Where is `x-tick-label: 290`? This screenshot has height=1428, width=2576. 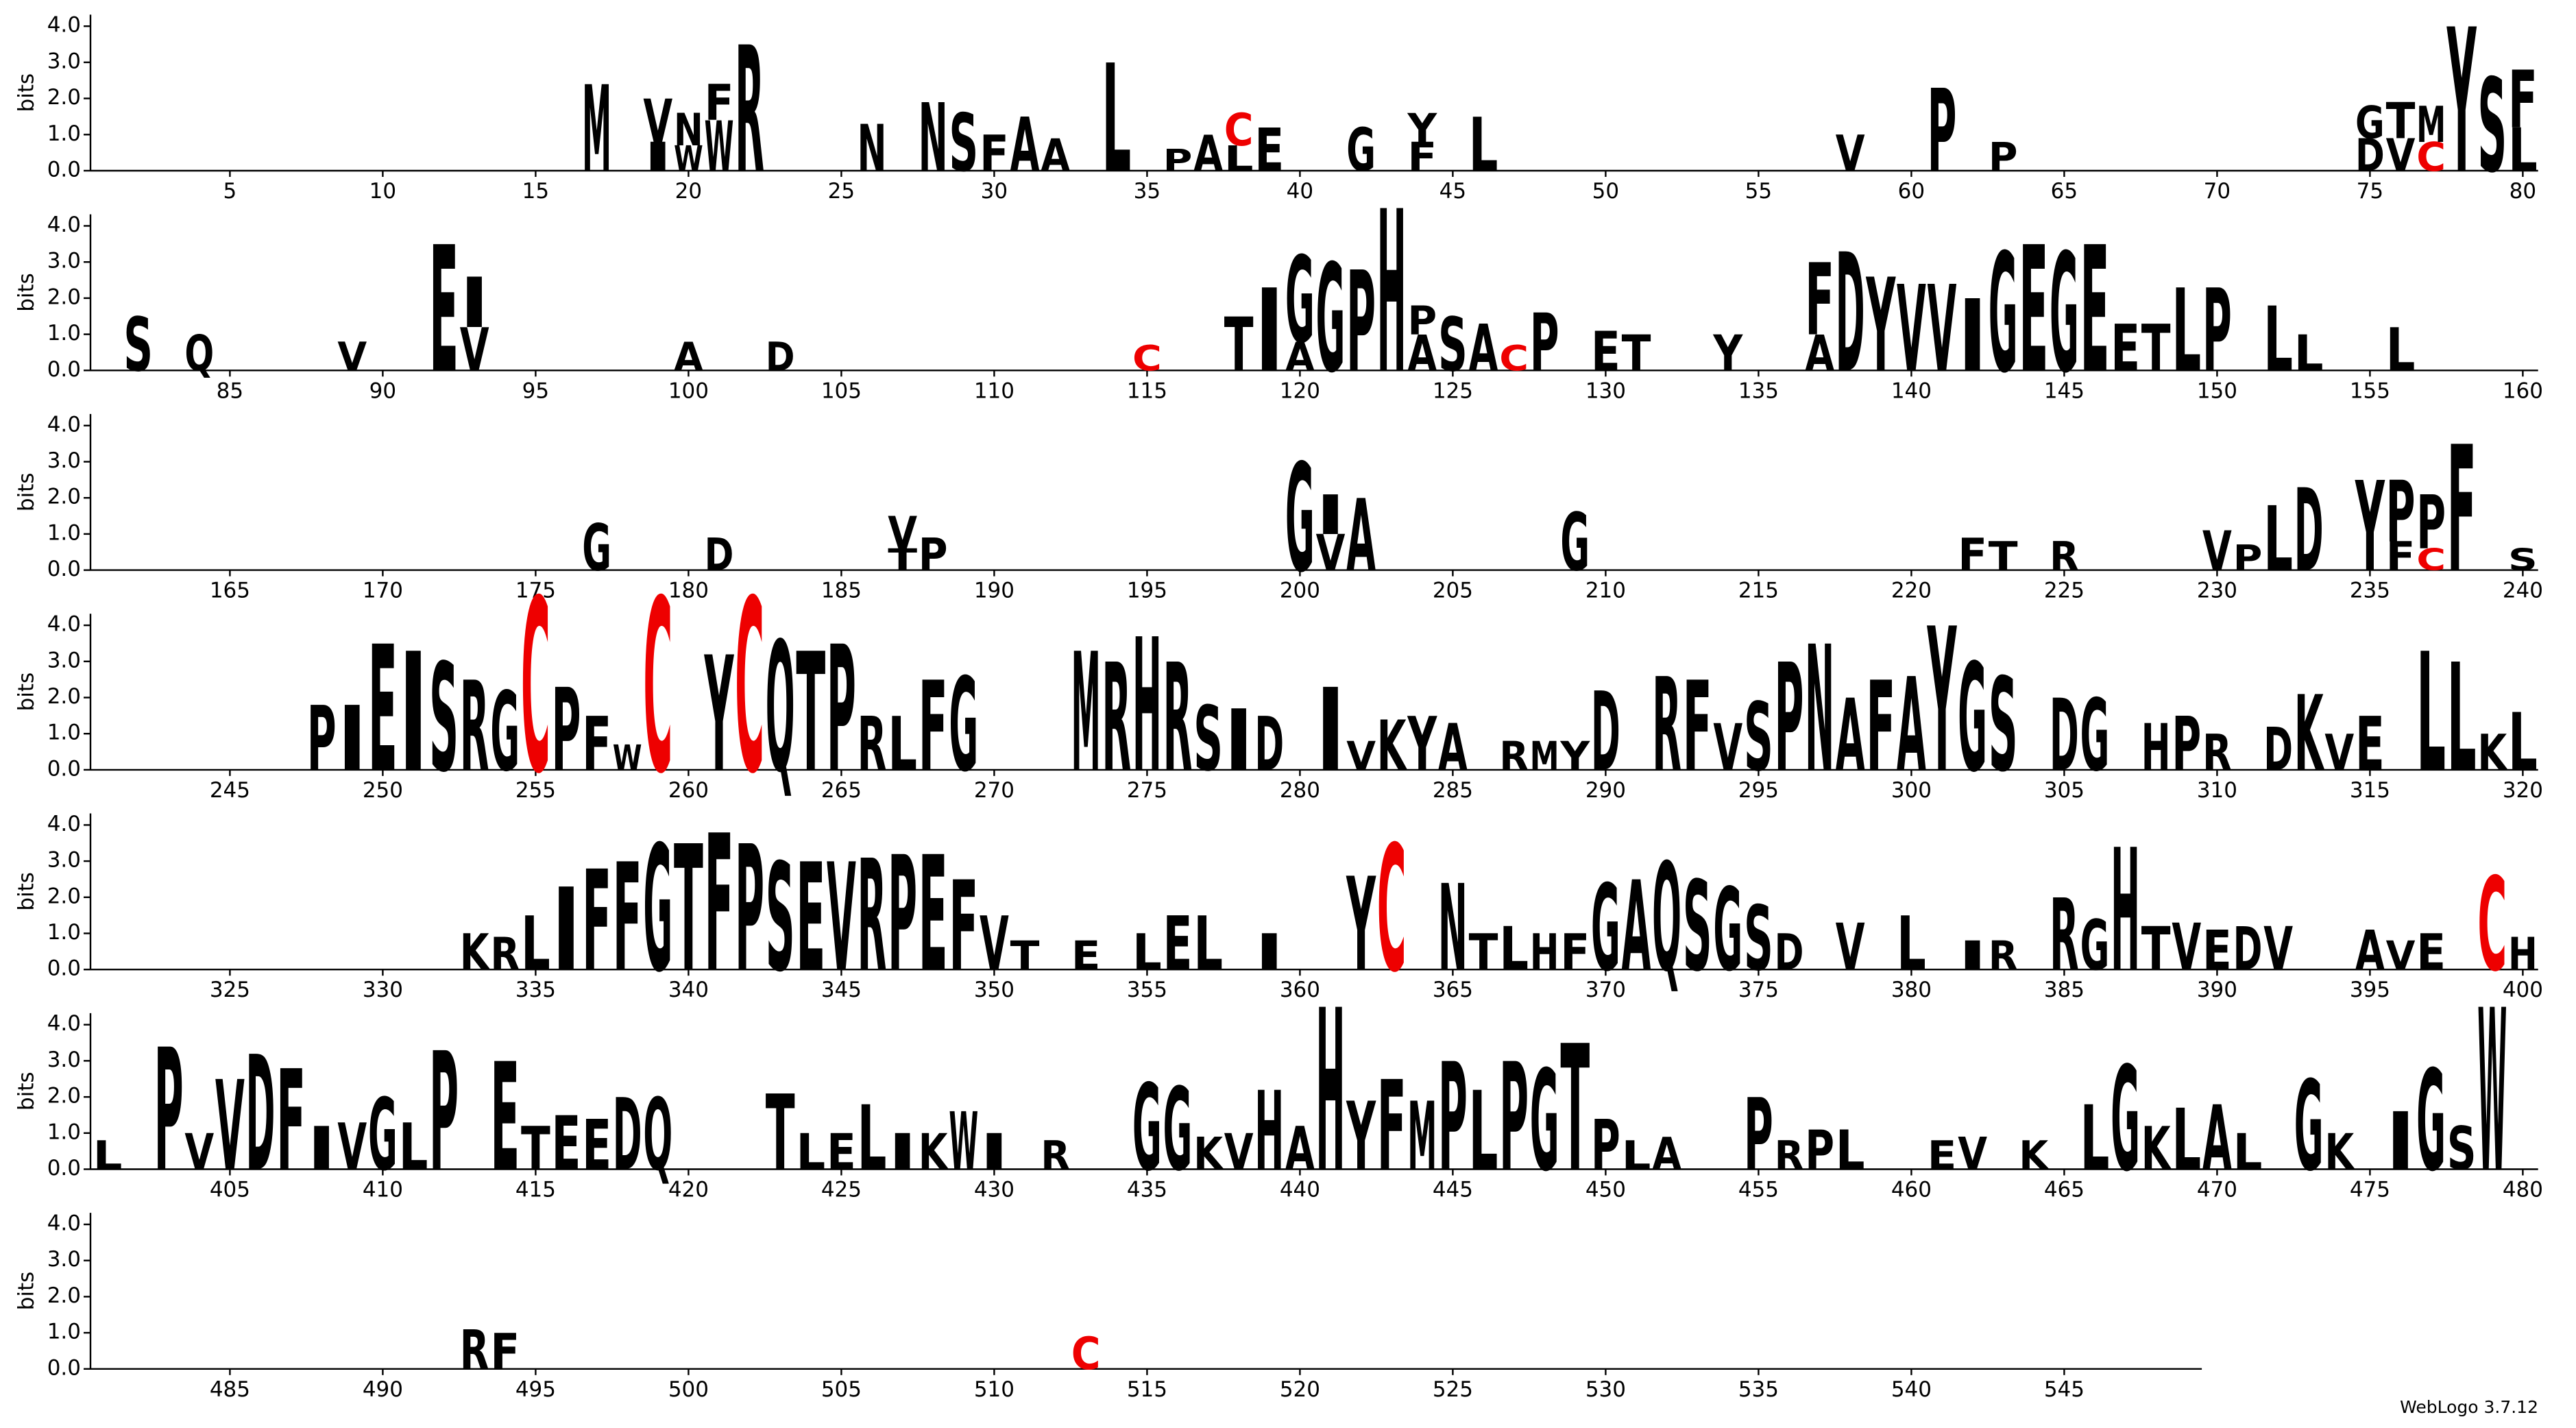
x-tick-label: 290 is located at coordinates (1605, 790).